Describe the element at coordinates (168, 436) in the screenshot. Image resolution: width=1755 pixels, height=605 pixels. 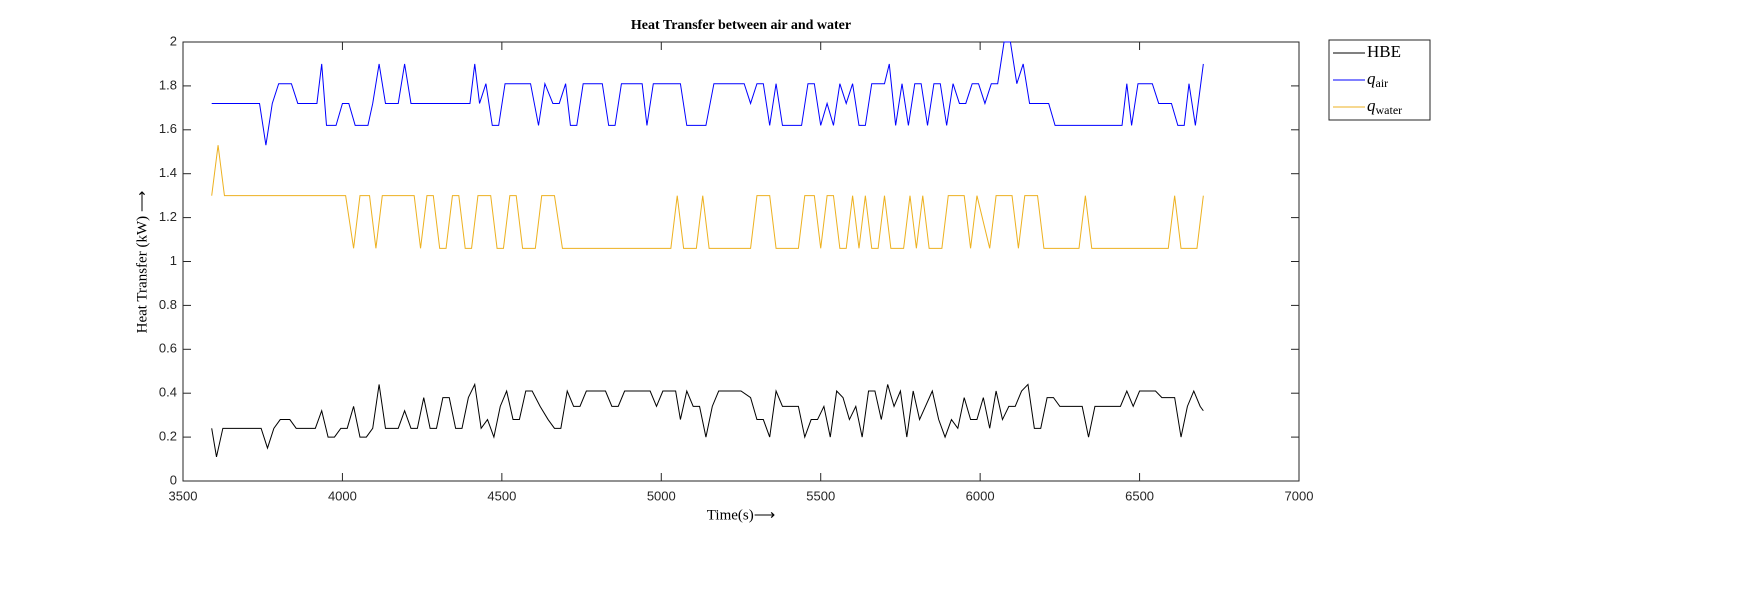
I see `y-tick-label: 0.2` at that location.